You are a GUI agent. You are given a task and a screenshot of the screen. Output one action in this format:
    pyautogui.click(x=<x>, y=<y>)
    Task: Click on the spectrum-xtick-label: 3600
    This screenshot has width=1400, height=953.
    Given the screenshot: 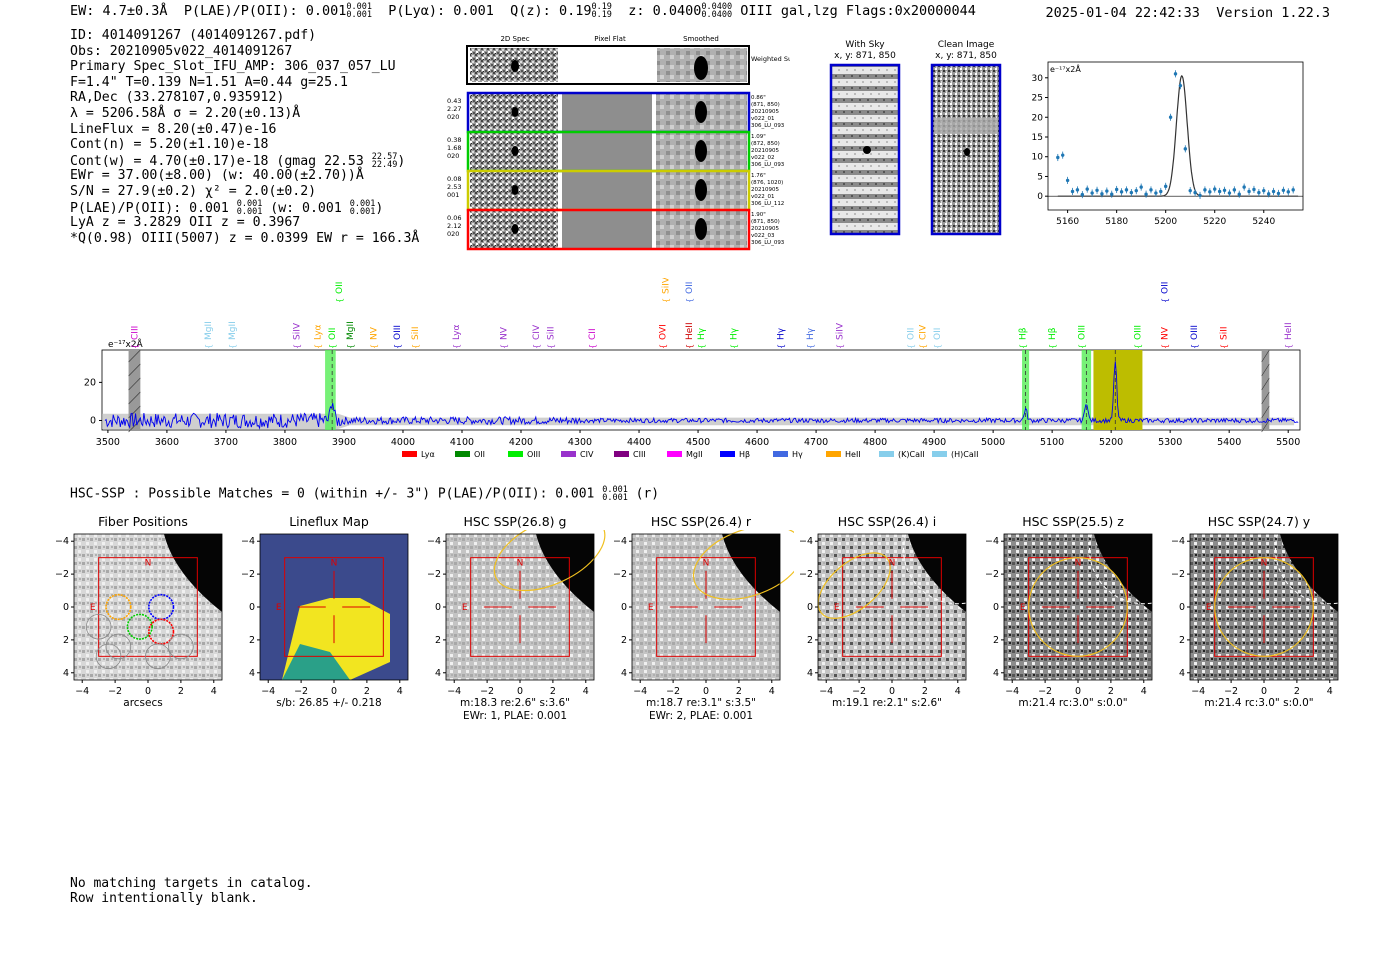 What is the action you would take?
    pyautogui.click(x=167, y=442)
    